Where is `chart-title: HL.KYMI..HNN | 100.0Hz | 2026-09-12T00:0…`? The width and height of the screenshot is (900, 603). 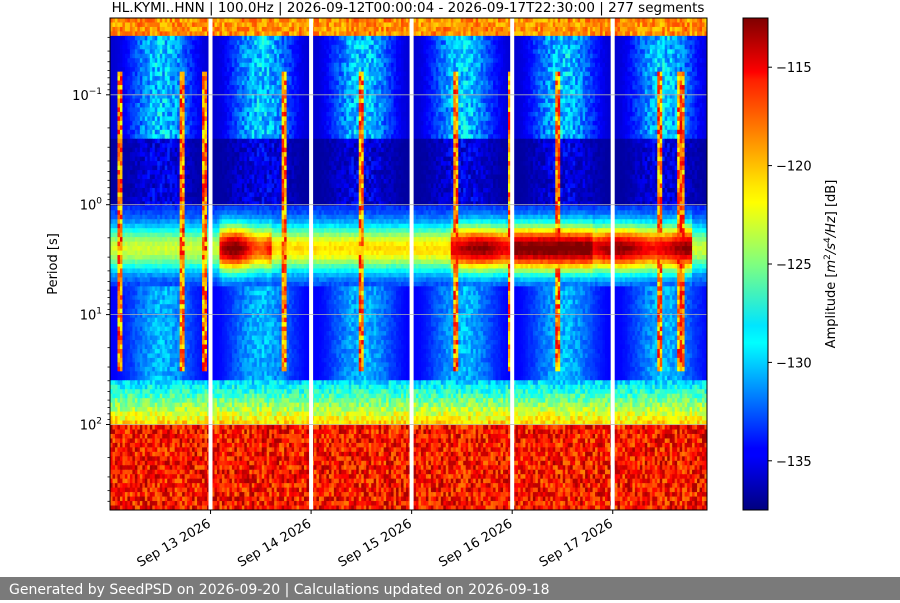
chart-title: HL.KYMI..HNN | 100.0Hz | 2026-09-12T00:0… is located at coordinates (408, 8).